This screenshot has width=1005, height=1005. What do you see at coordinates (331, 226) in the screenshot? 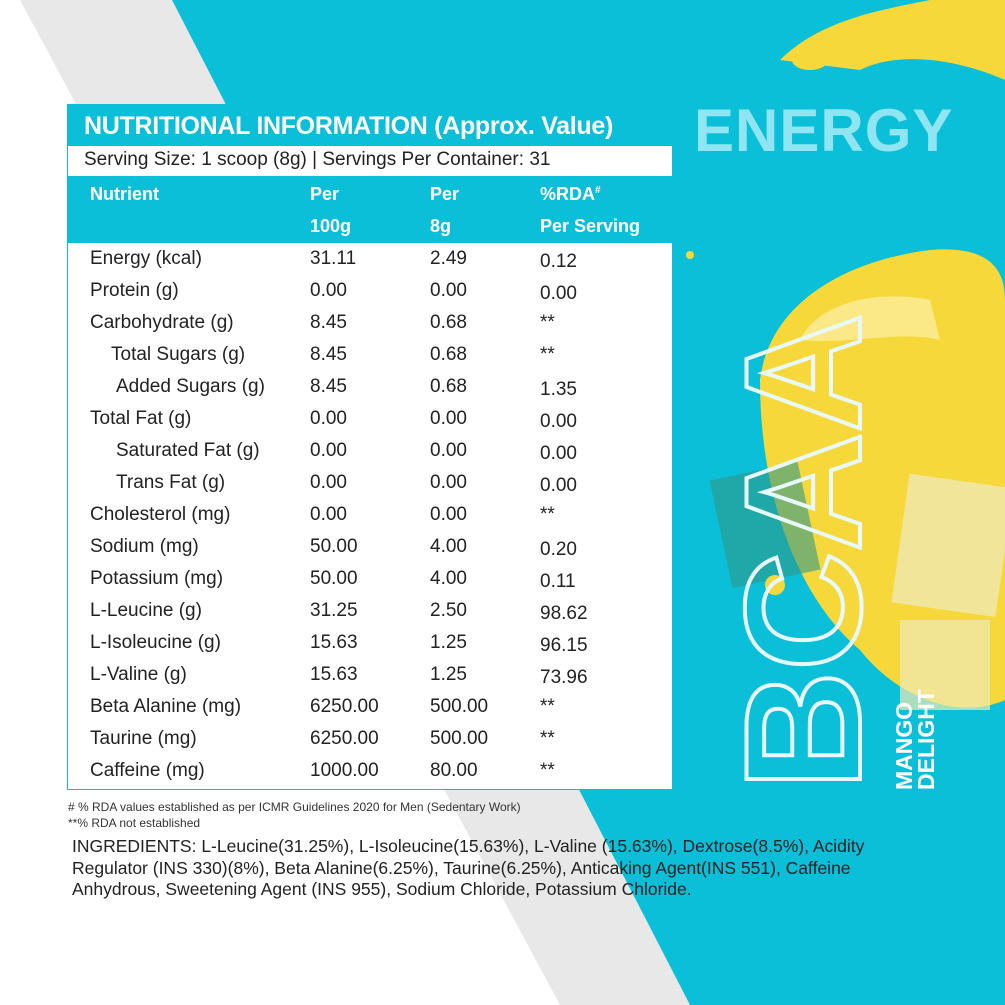
I see `header-per100-line2: 100g` at bounding box center [331, 226].